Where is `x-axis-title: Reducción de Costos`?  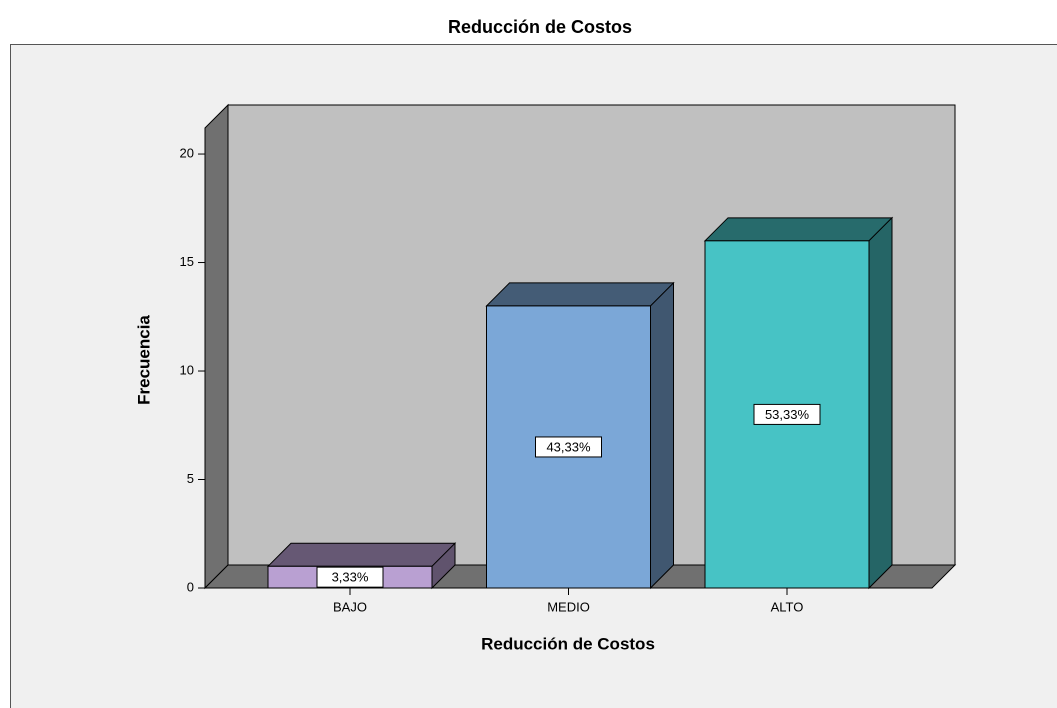 x-axis-title: Reducción de Costos is located at coordinates (568, 643).